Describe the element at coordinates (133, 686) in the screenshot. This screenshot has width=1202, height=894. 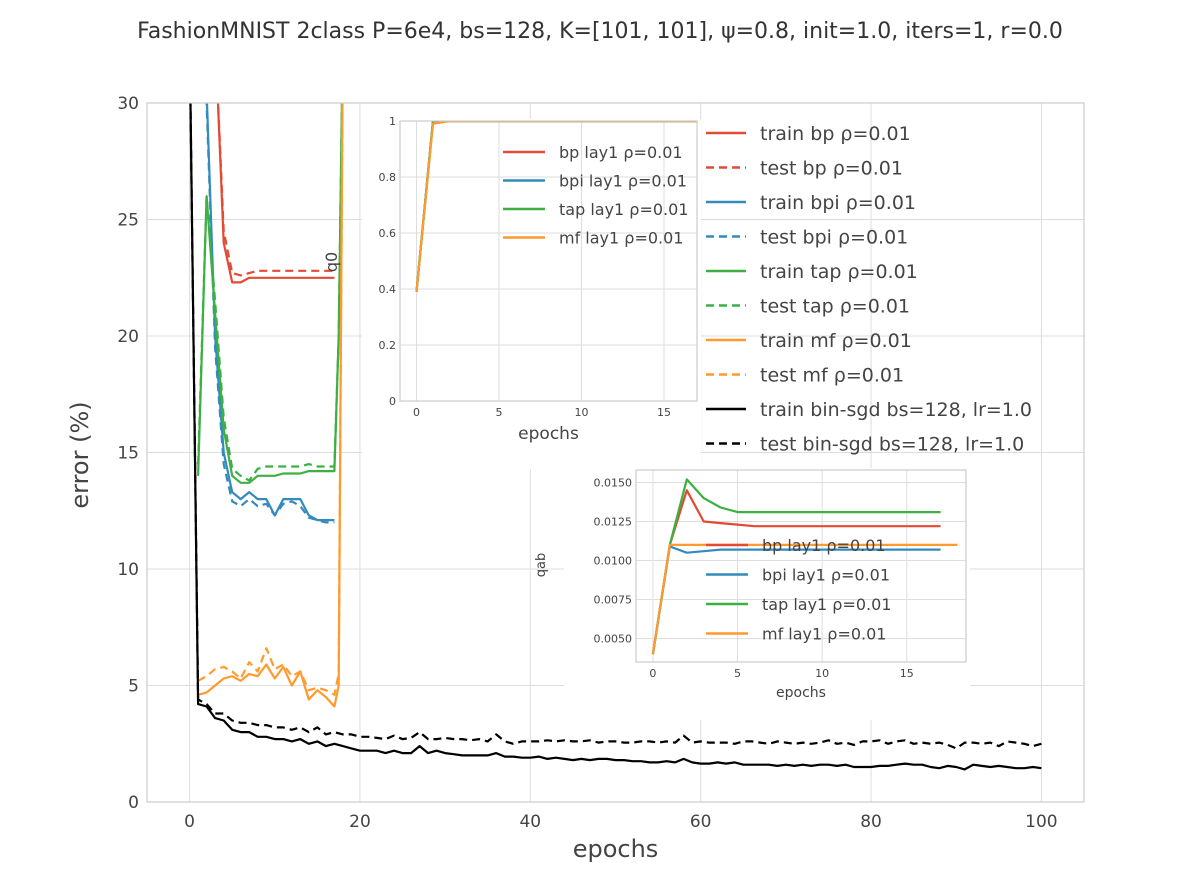
I see `main-ytick-label: 5` at that location.